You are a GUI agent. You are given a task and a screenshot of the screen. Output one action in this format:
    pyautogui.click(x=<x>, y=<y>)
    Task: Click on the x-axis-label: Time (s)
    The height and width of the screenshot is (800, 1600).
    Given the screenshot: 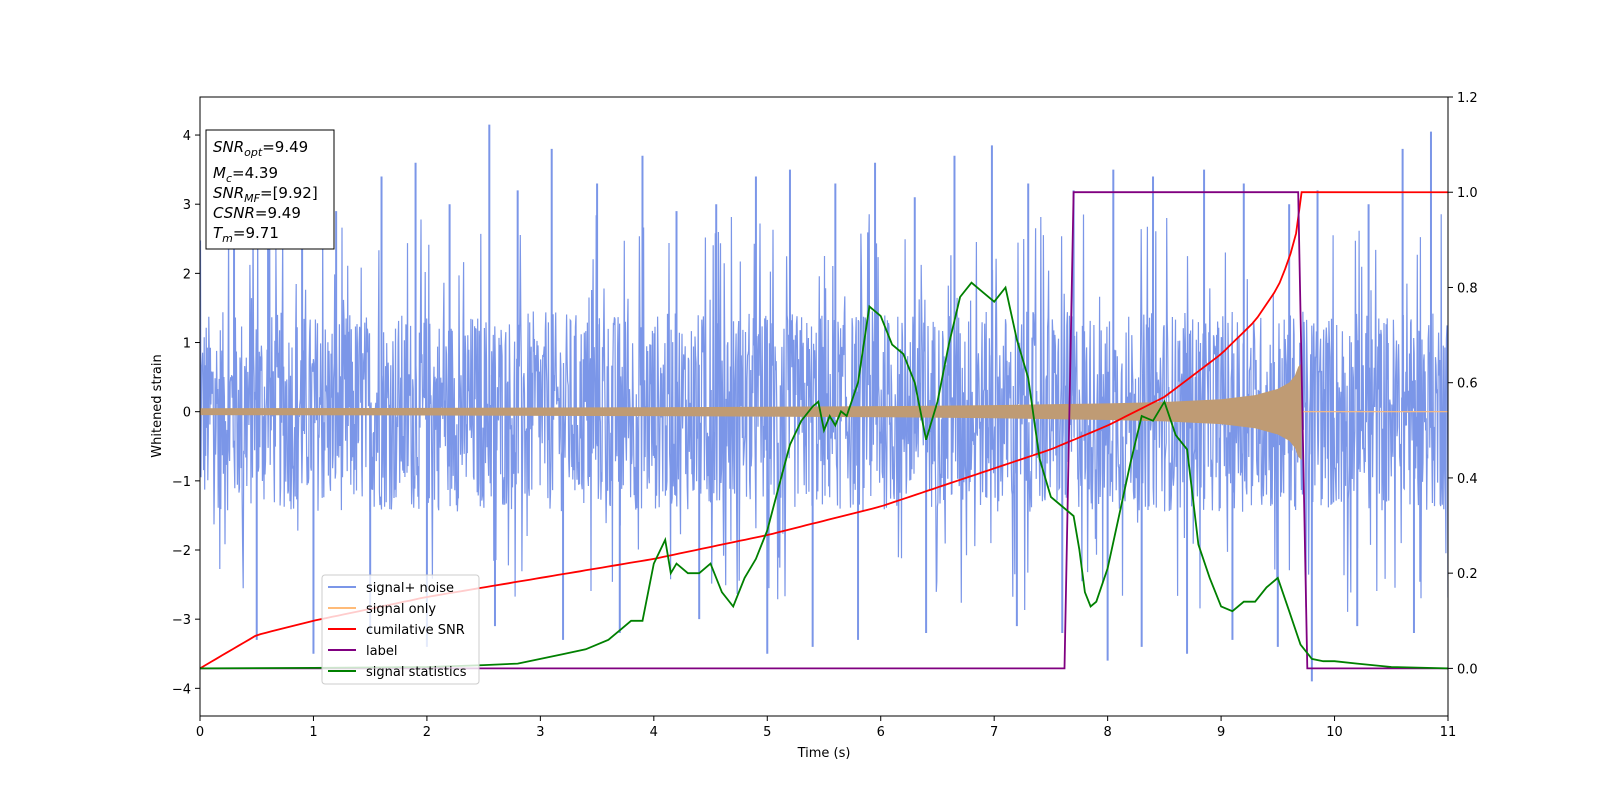 What is the action you would take?
    pyautogui.click(x=824, y=753)
    